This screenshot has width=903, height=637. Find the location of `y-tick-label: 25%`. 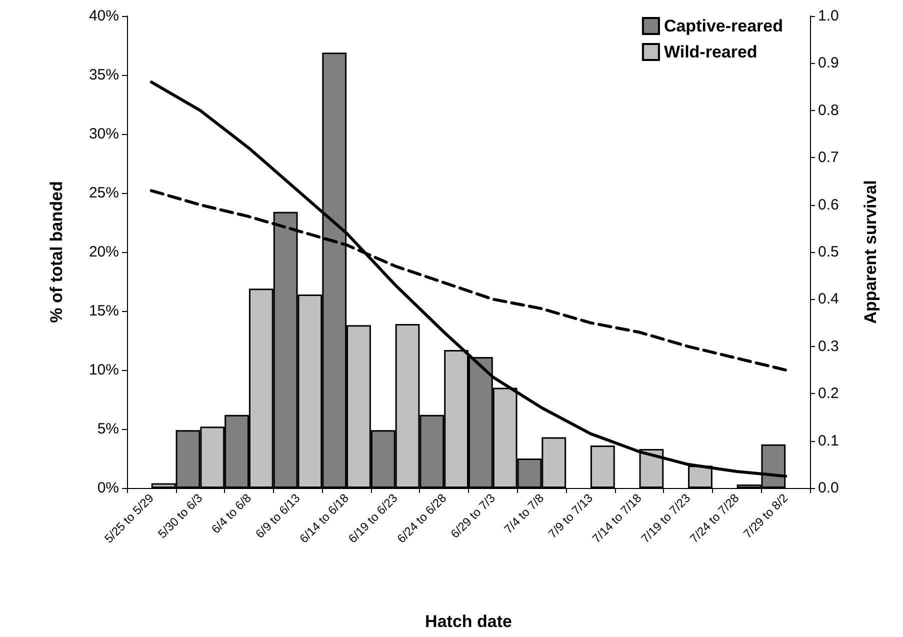

y-tick-label: 25% is located at coordinates (103, 193).